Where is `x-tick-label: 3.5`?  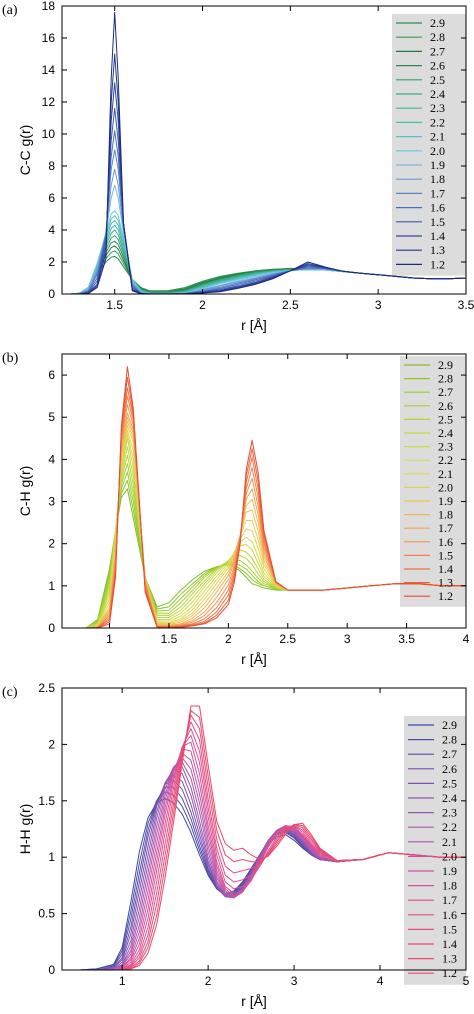
x-tick-label: 3.5 is located at coordinates (406, 639).